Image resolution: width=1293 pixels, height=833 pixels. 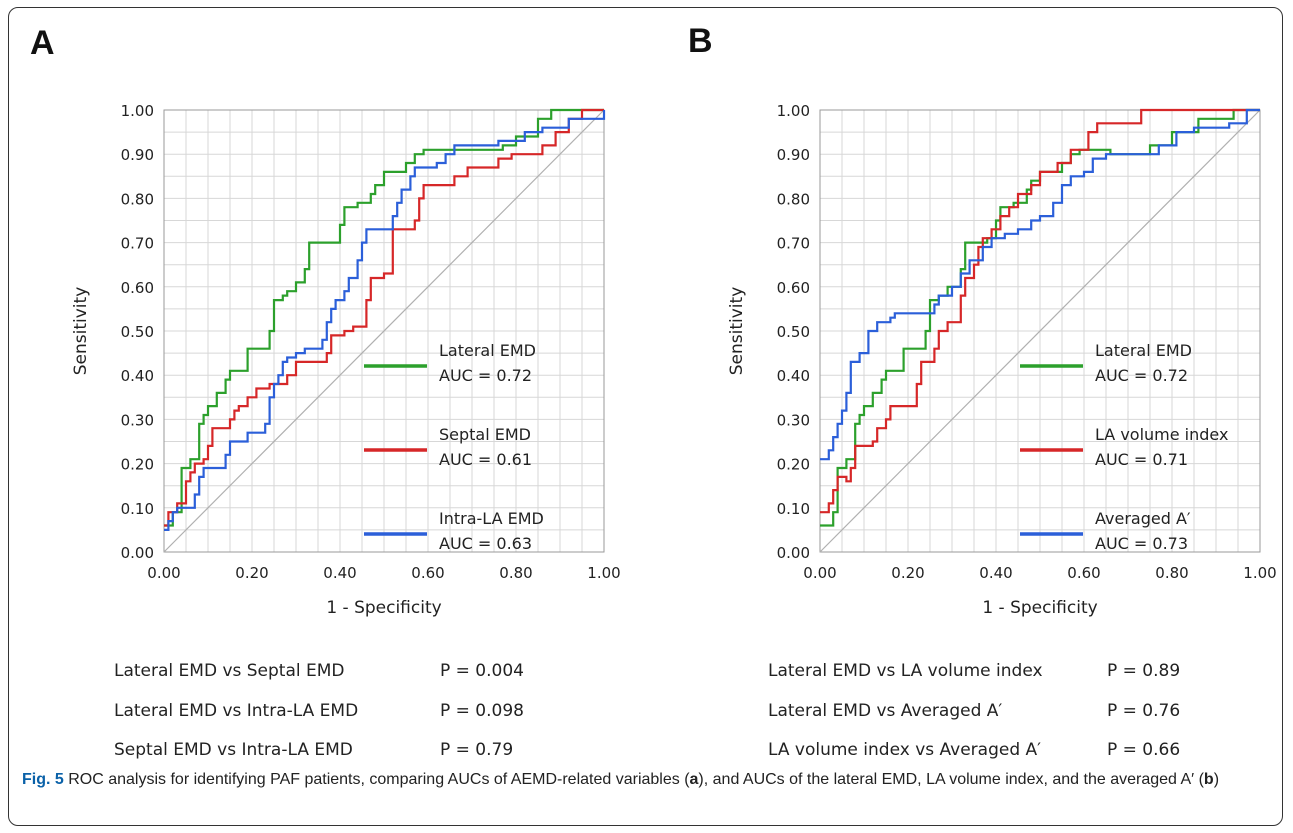 What do you see at coordinates (1141, 459) in the screenshot?
I see `legend-auc: AUC = 0.71` at bounding box center [1141, 459].